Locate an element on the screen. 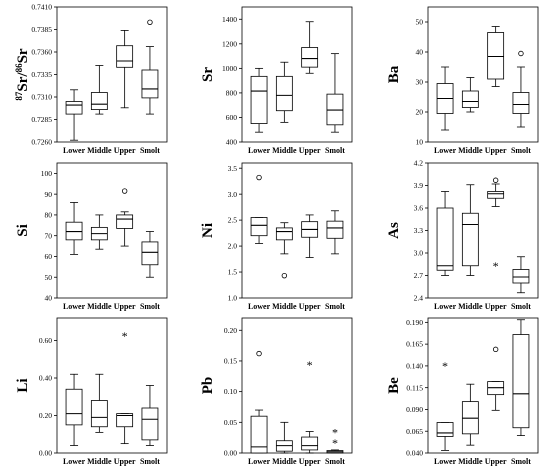 Image resolution: width=550 pixels, height=475 pixels. y-tick-label: 0.190 is located at coordinates (414, 322).